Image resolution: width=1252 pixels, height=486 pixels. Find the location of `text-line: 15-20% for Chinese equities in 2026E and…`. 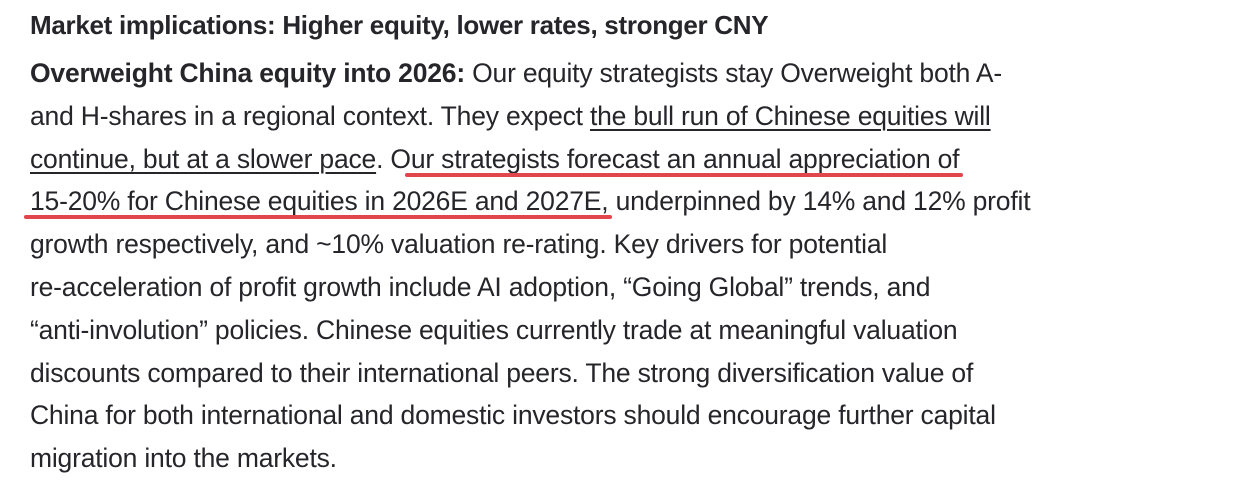

text-line: 15-20% for Chinese equities in 2026E and… is located at coordinates (630, 201).